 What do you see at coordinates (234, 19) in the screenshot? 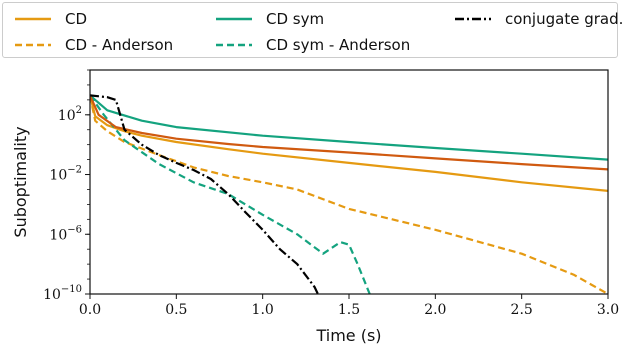
I see `legend-swatch-cd-sym` at bounding box center [234, 19].